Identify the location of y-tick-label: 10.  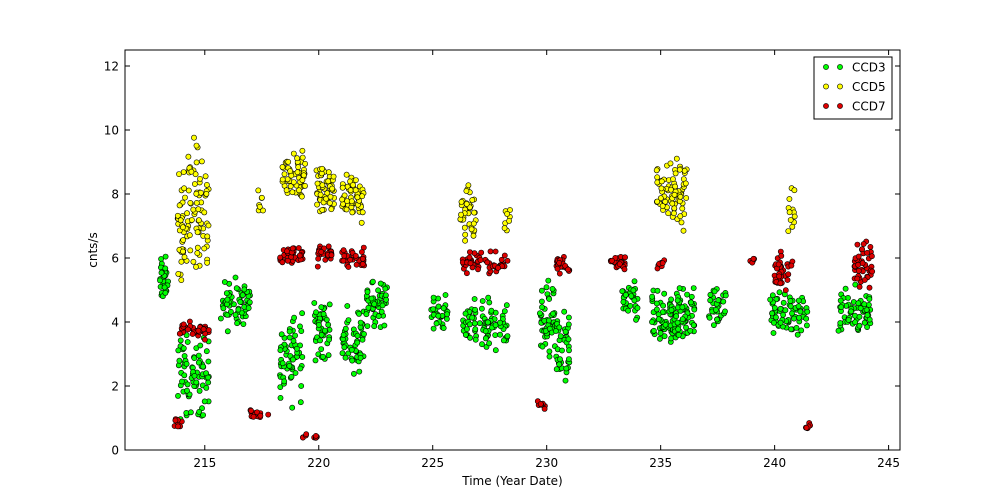
(111, 131).